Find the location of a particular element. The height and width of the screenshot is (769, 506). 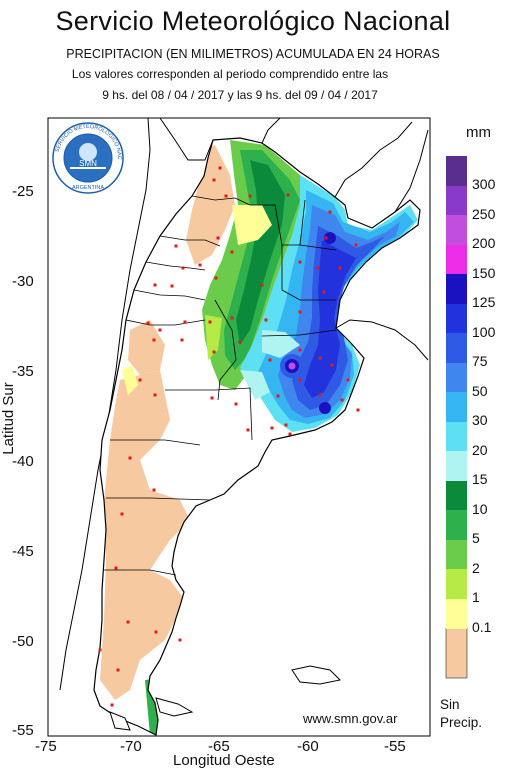

lat-tick: -25 is located at coordinates (23, 191).